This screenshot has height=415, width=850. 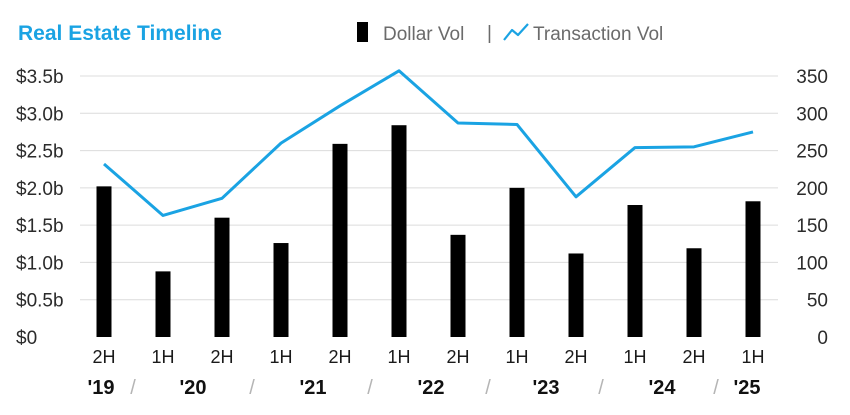 I want to click on right-tick-label: 50, so click(x=817, y=301).